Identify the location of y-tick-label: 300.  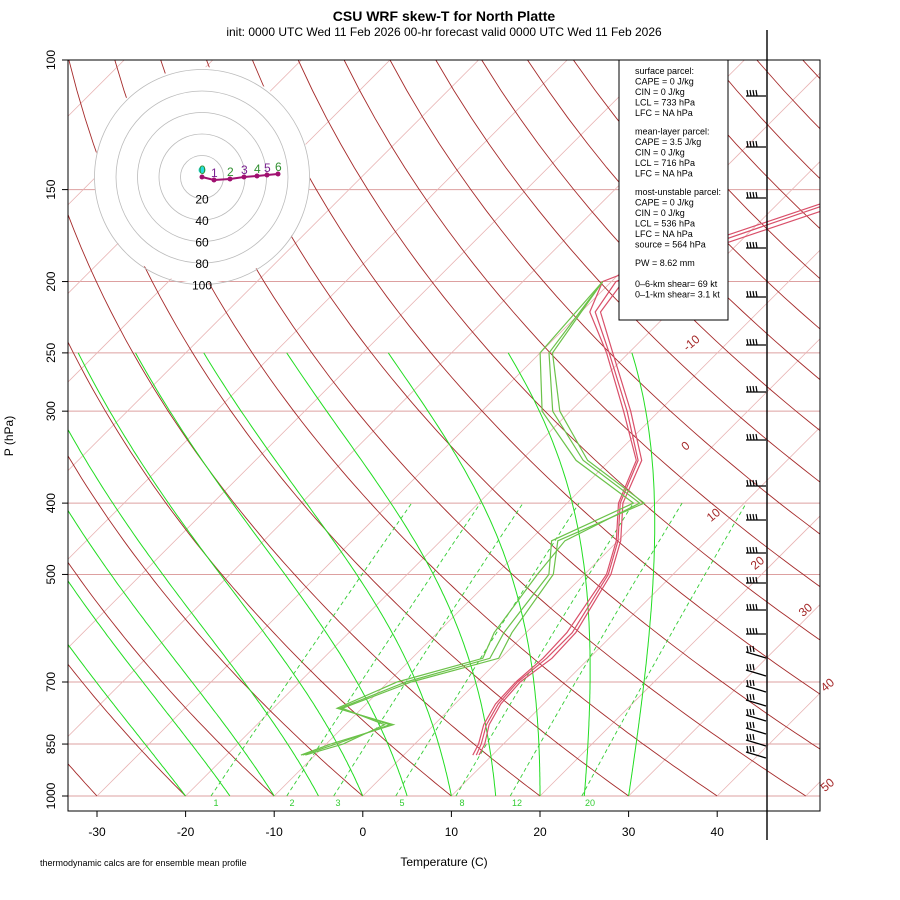
(51, 411).